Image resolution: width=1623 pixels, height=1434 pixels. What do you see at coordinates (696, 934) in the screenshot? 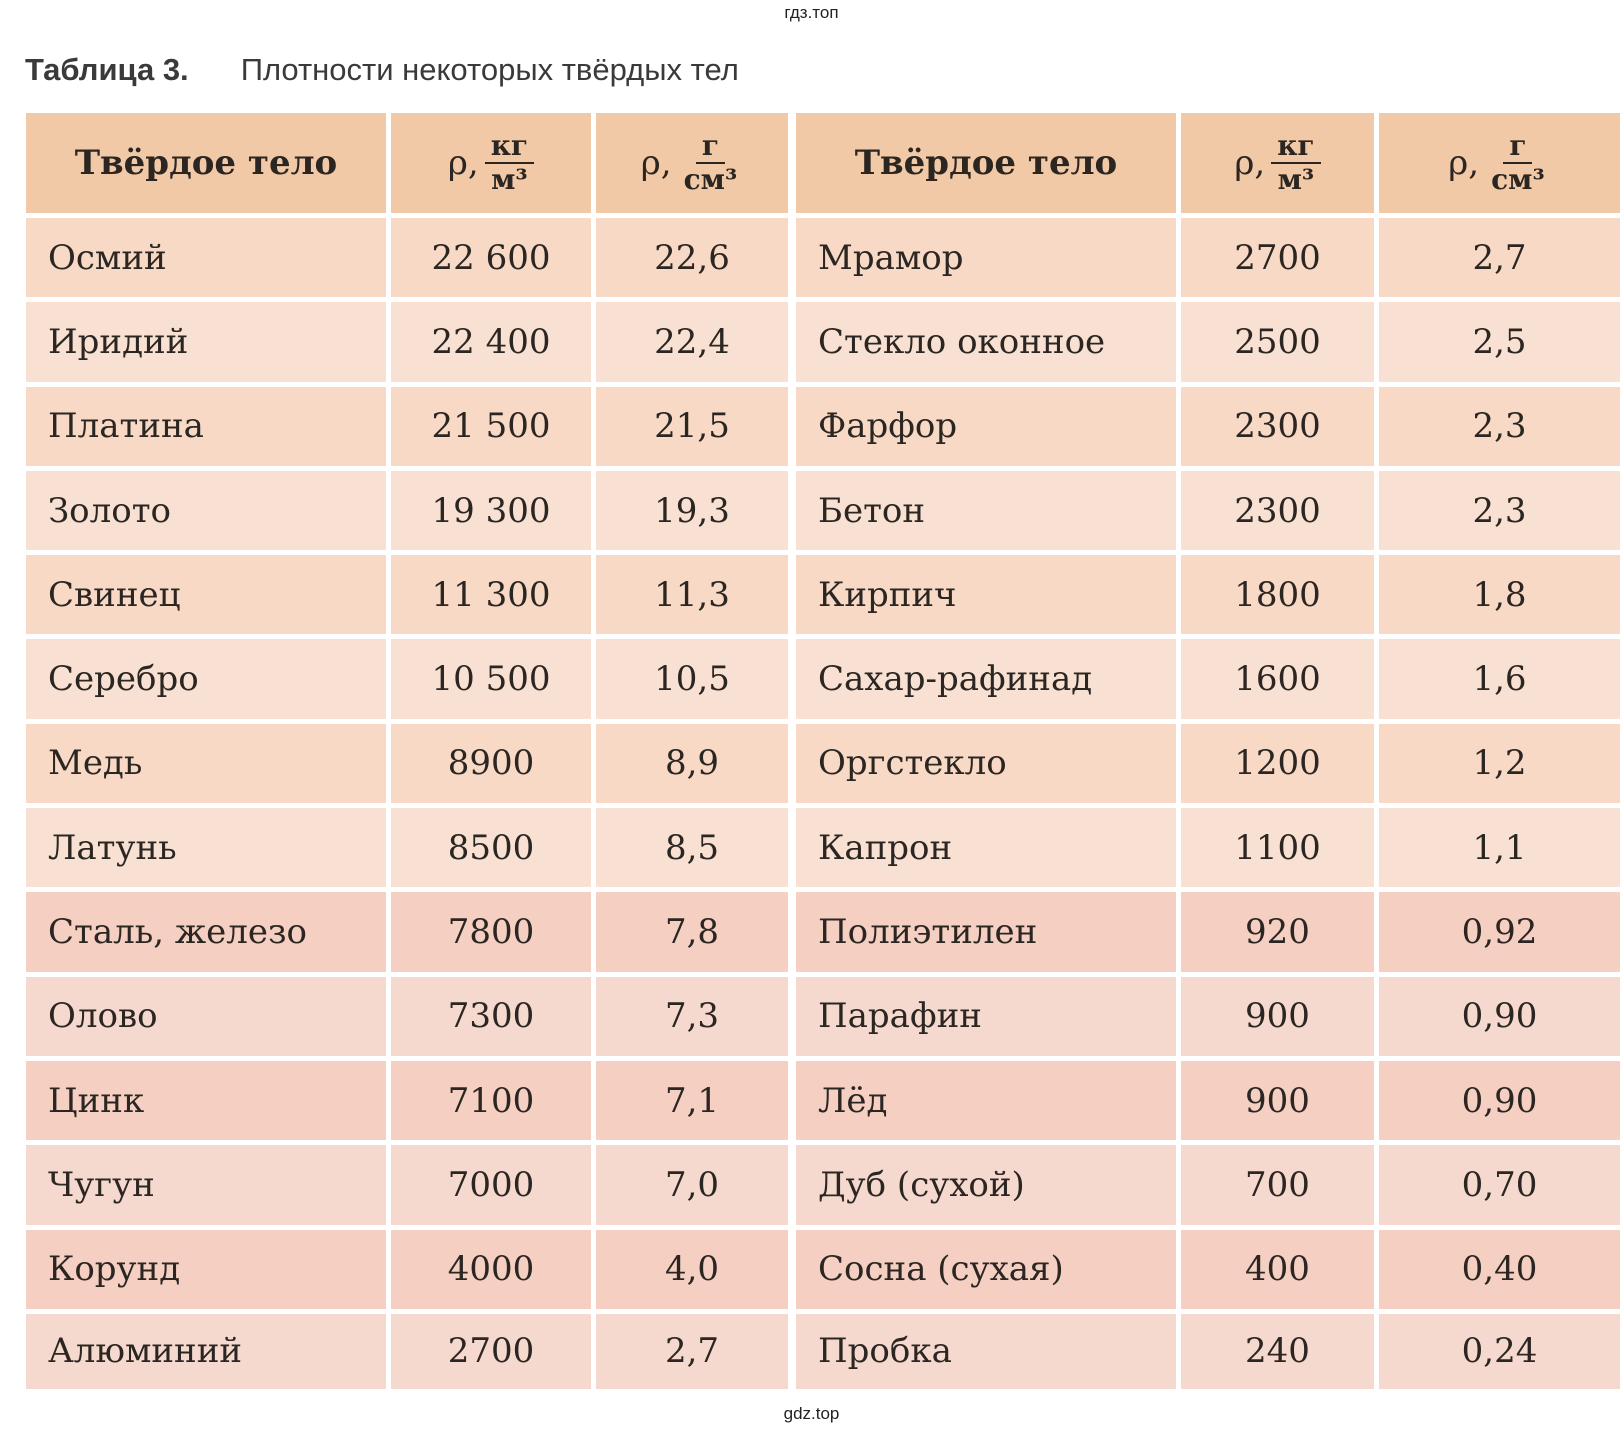
I see `density-g-cm3-left: 7,8` at bounding box center [696, 934].